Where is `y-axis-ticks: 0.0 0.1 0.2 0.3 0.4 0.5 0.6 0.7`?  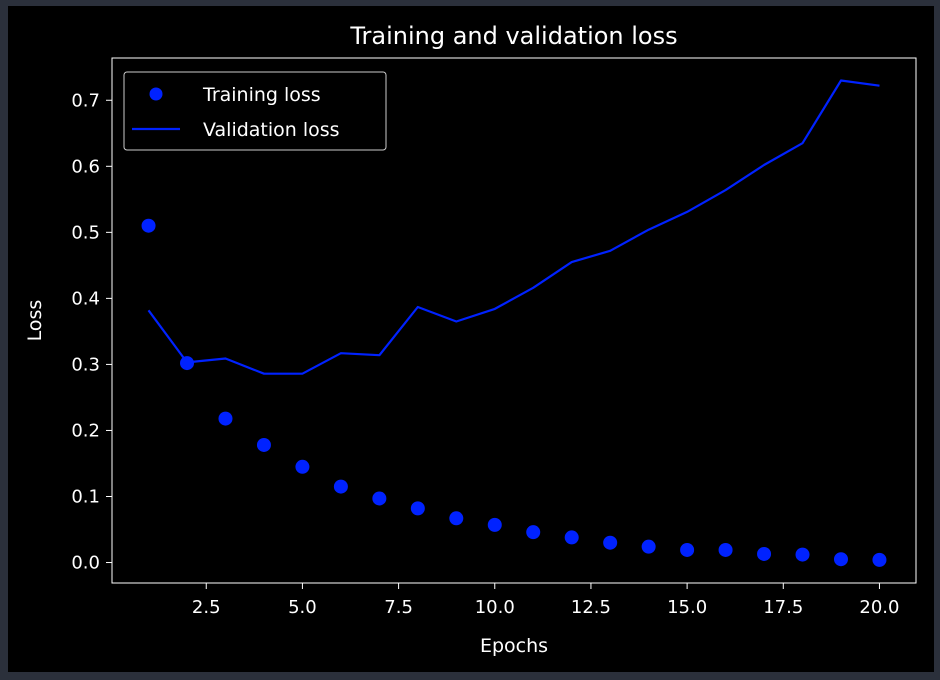 y-axis-ticks: 0.0 0.1 0.2 0.3 0.4 0.5 0.6 0.7 is located at coordinates (91, 332).